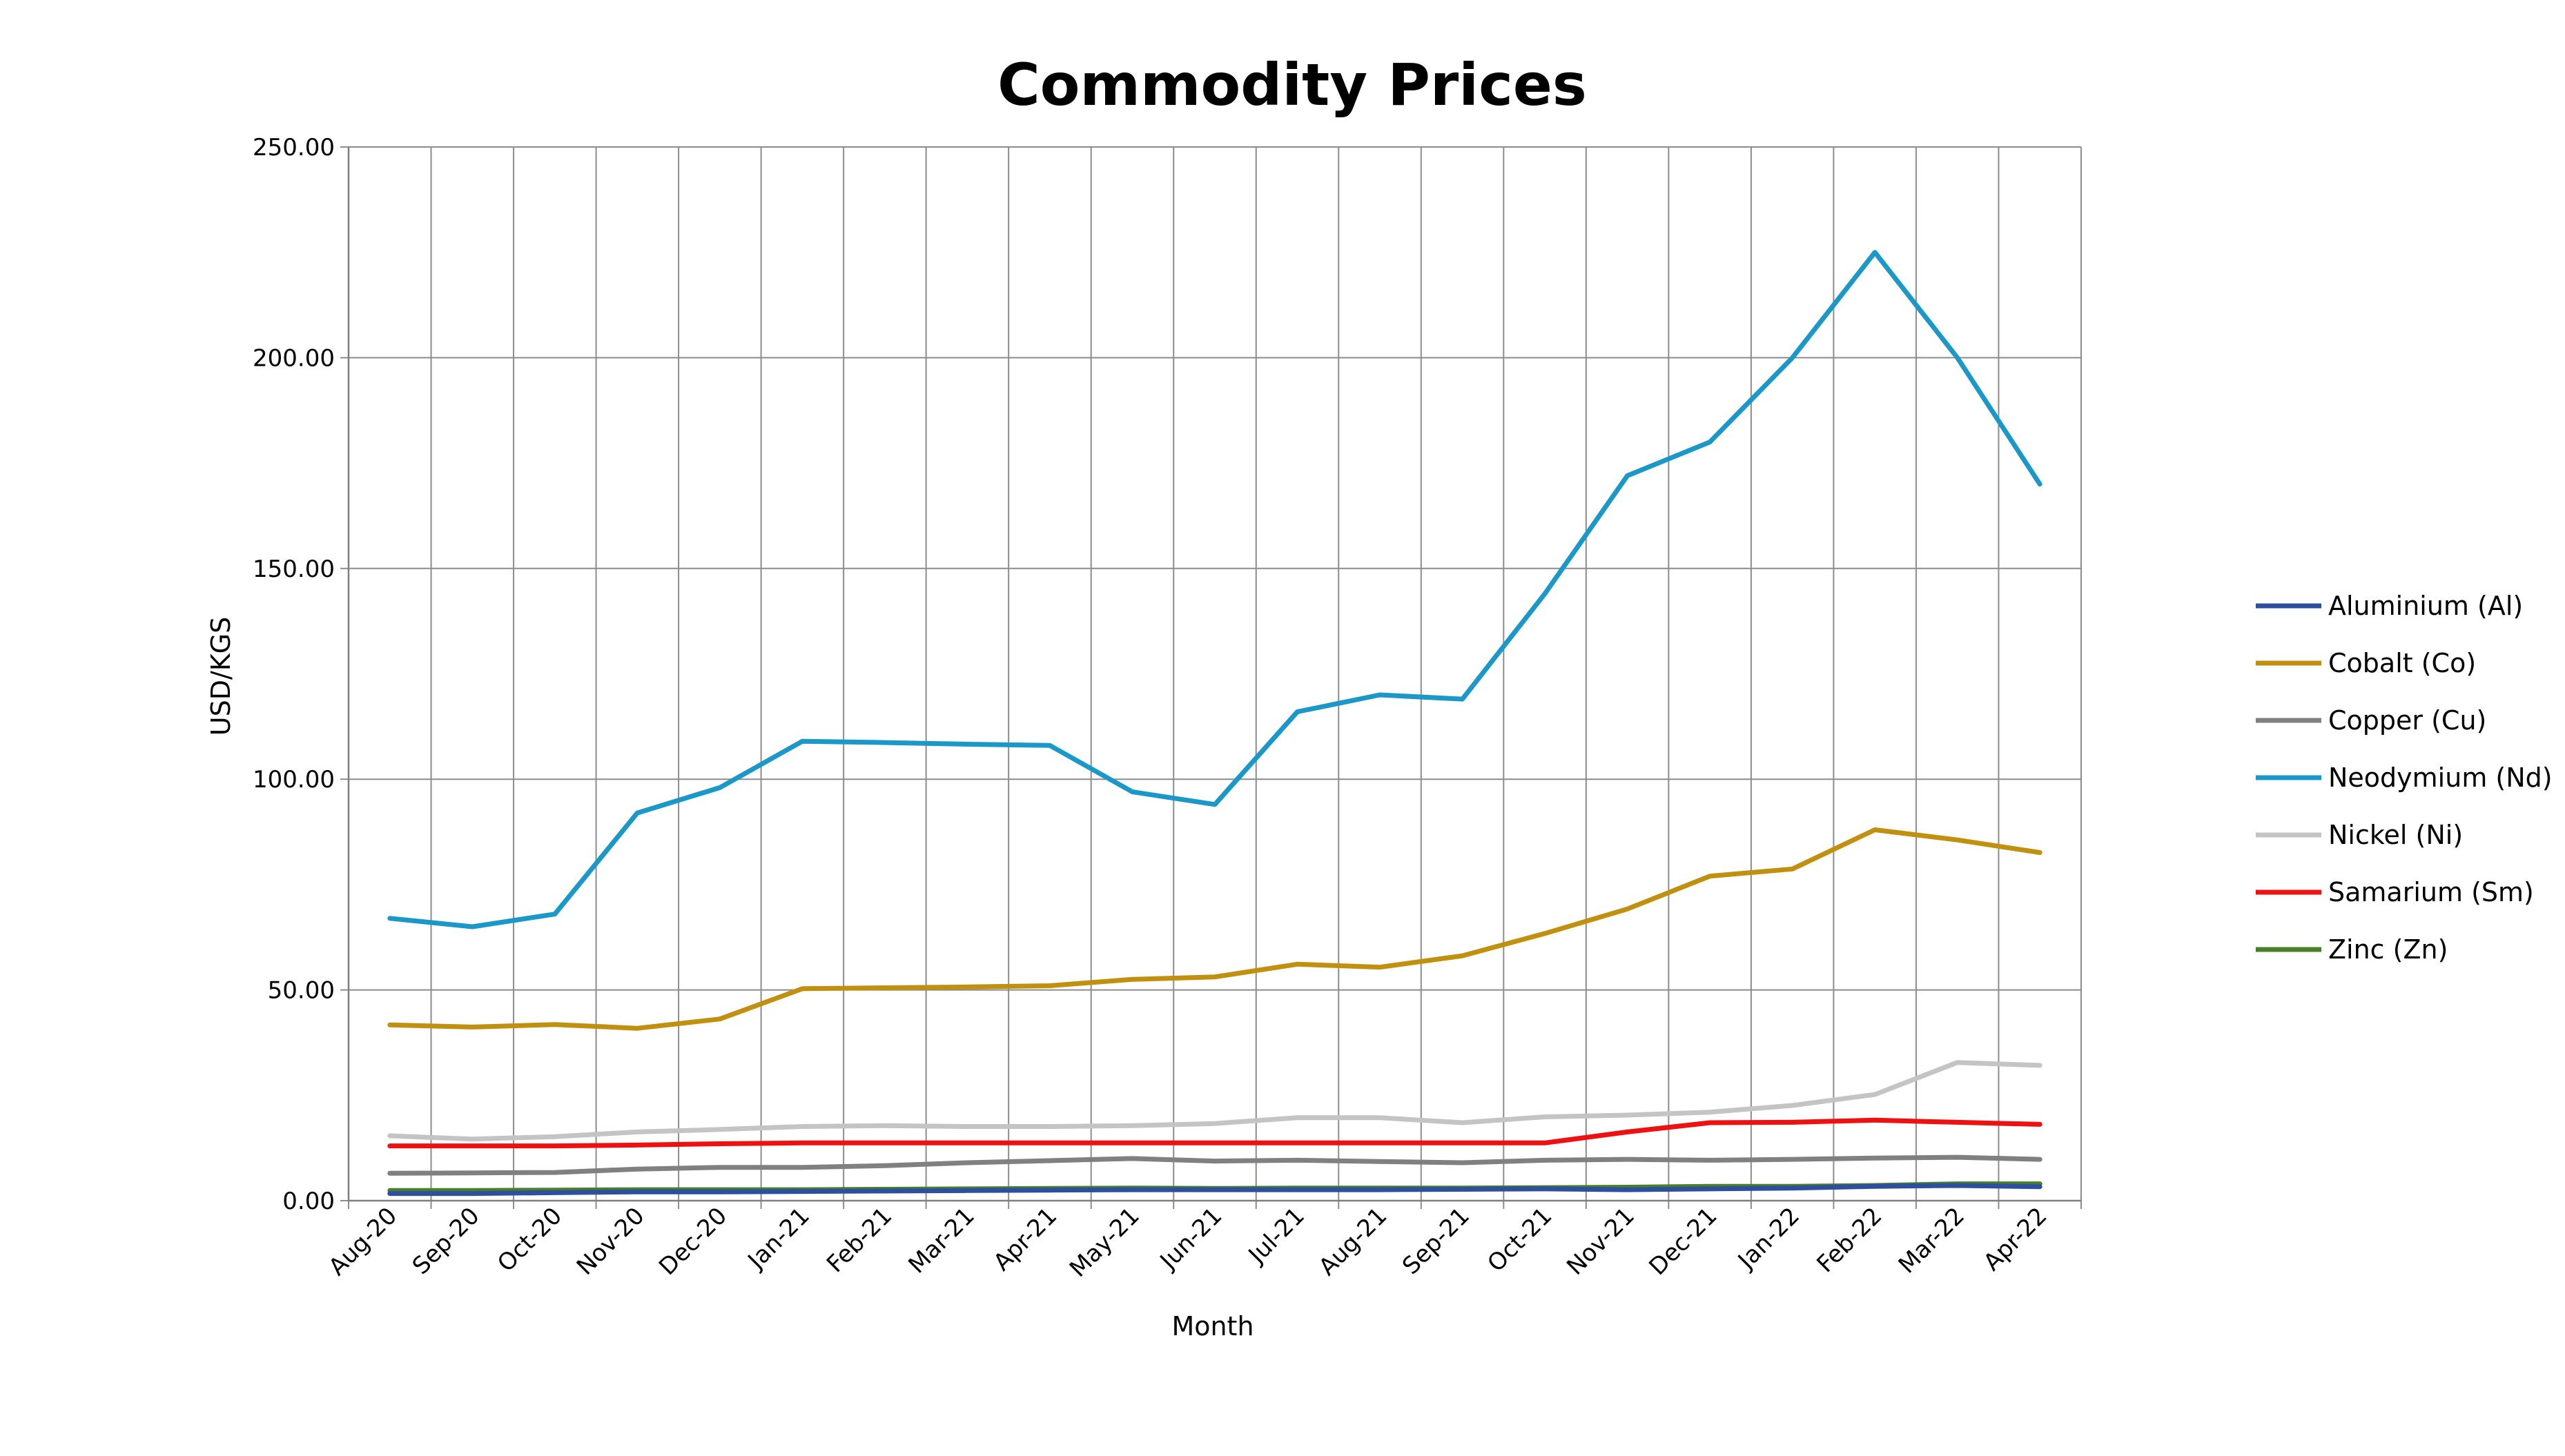  Describe the element at coordinates (294, 674) in the screenshot. I see `y-tick-labels: 0.00 50.00 100.00 150.00 200.00 250.00` at that location.